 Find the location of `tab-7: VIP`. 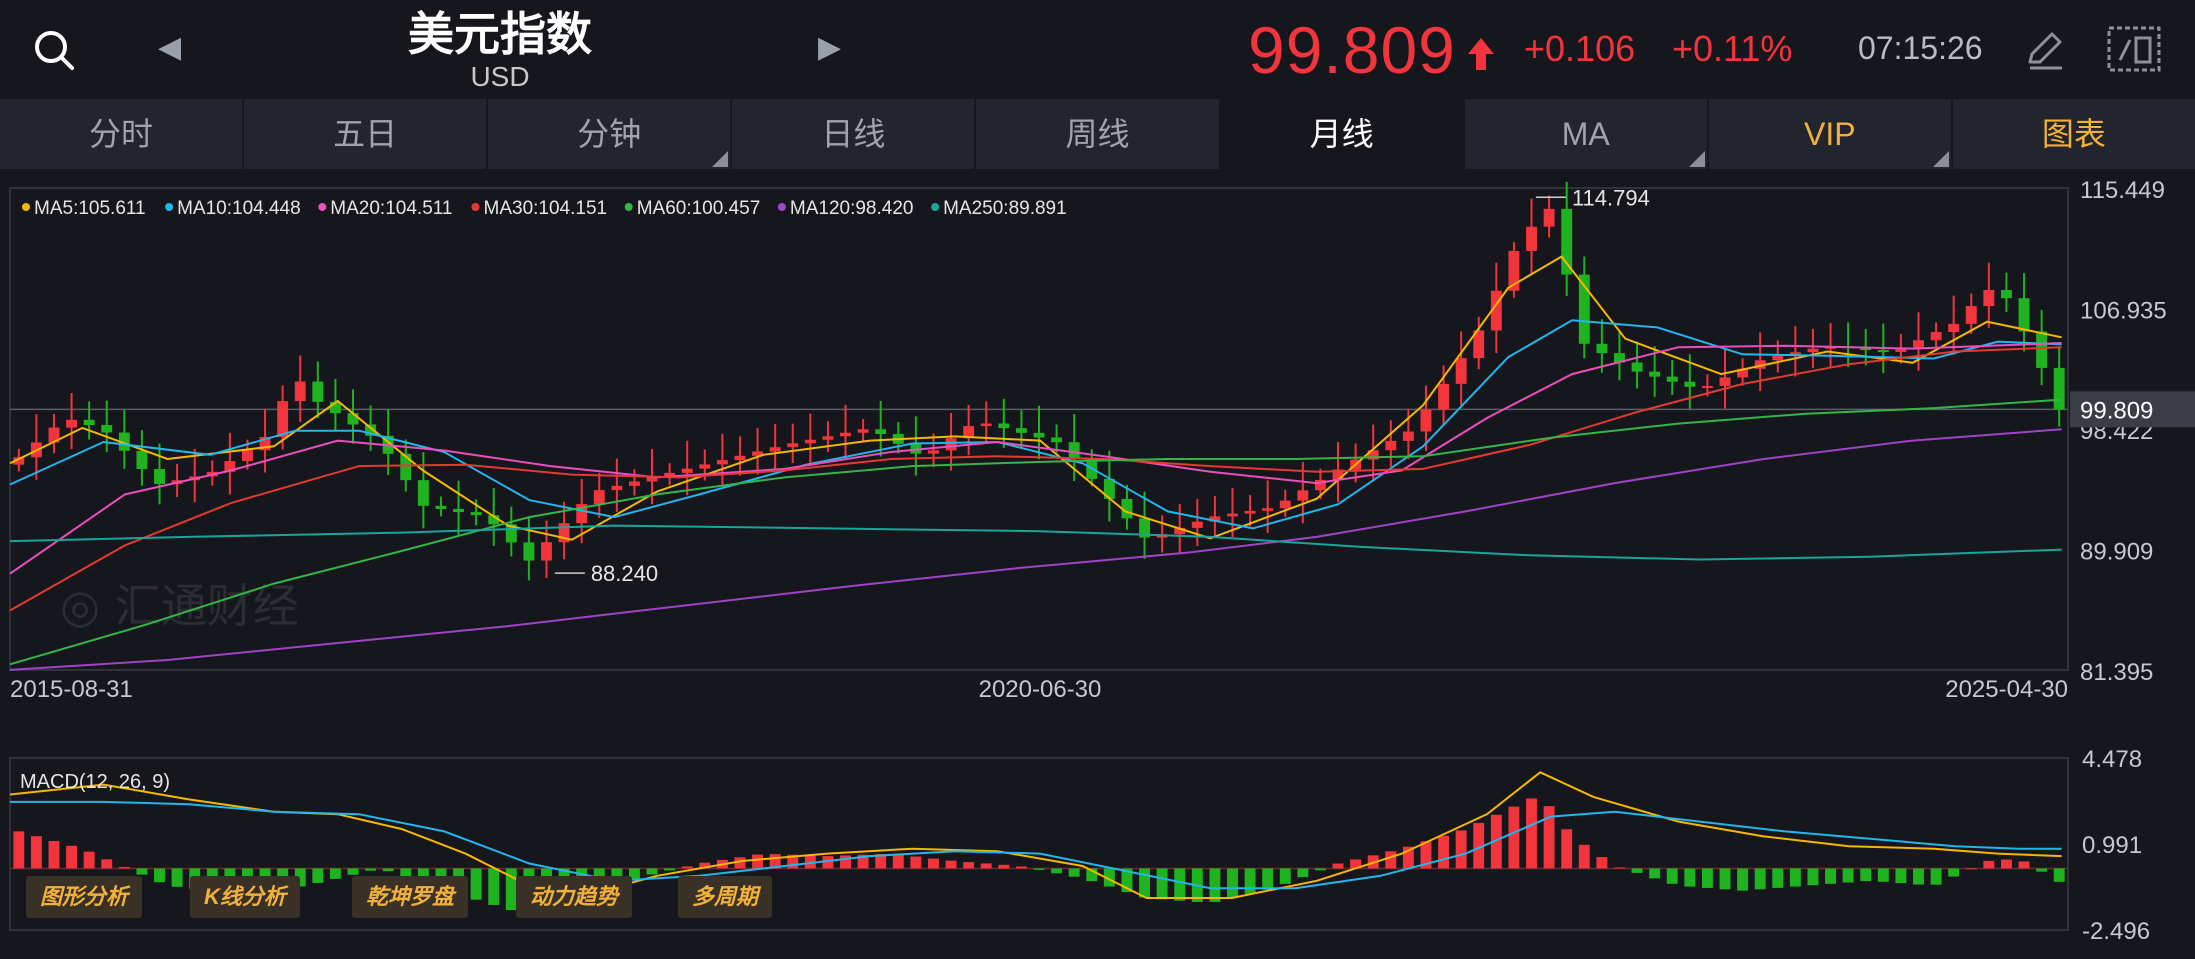

tab-7: VIP is located at coordinates (1830, 134).